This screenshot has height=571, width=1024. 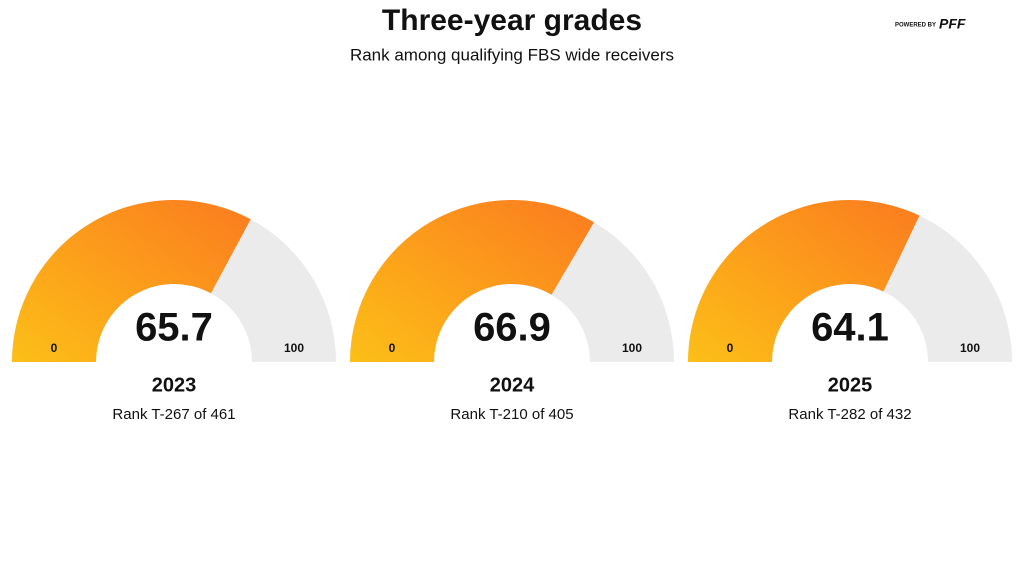 I want to click on gauge-label: 2023, so click(x=174, y=385).